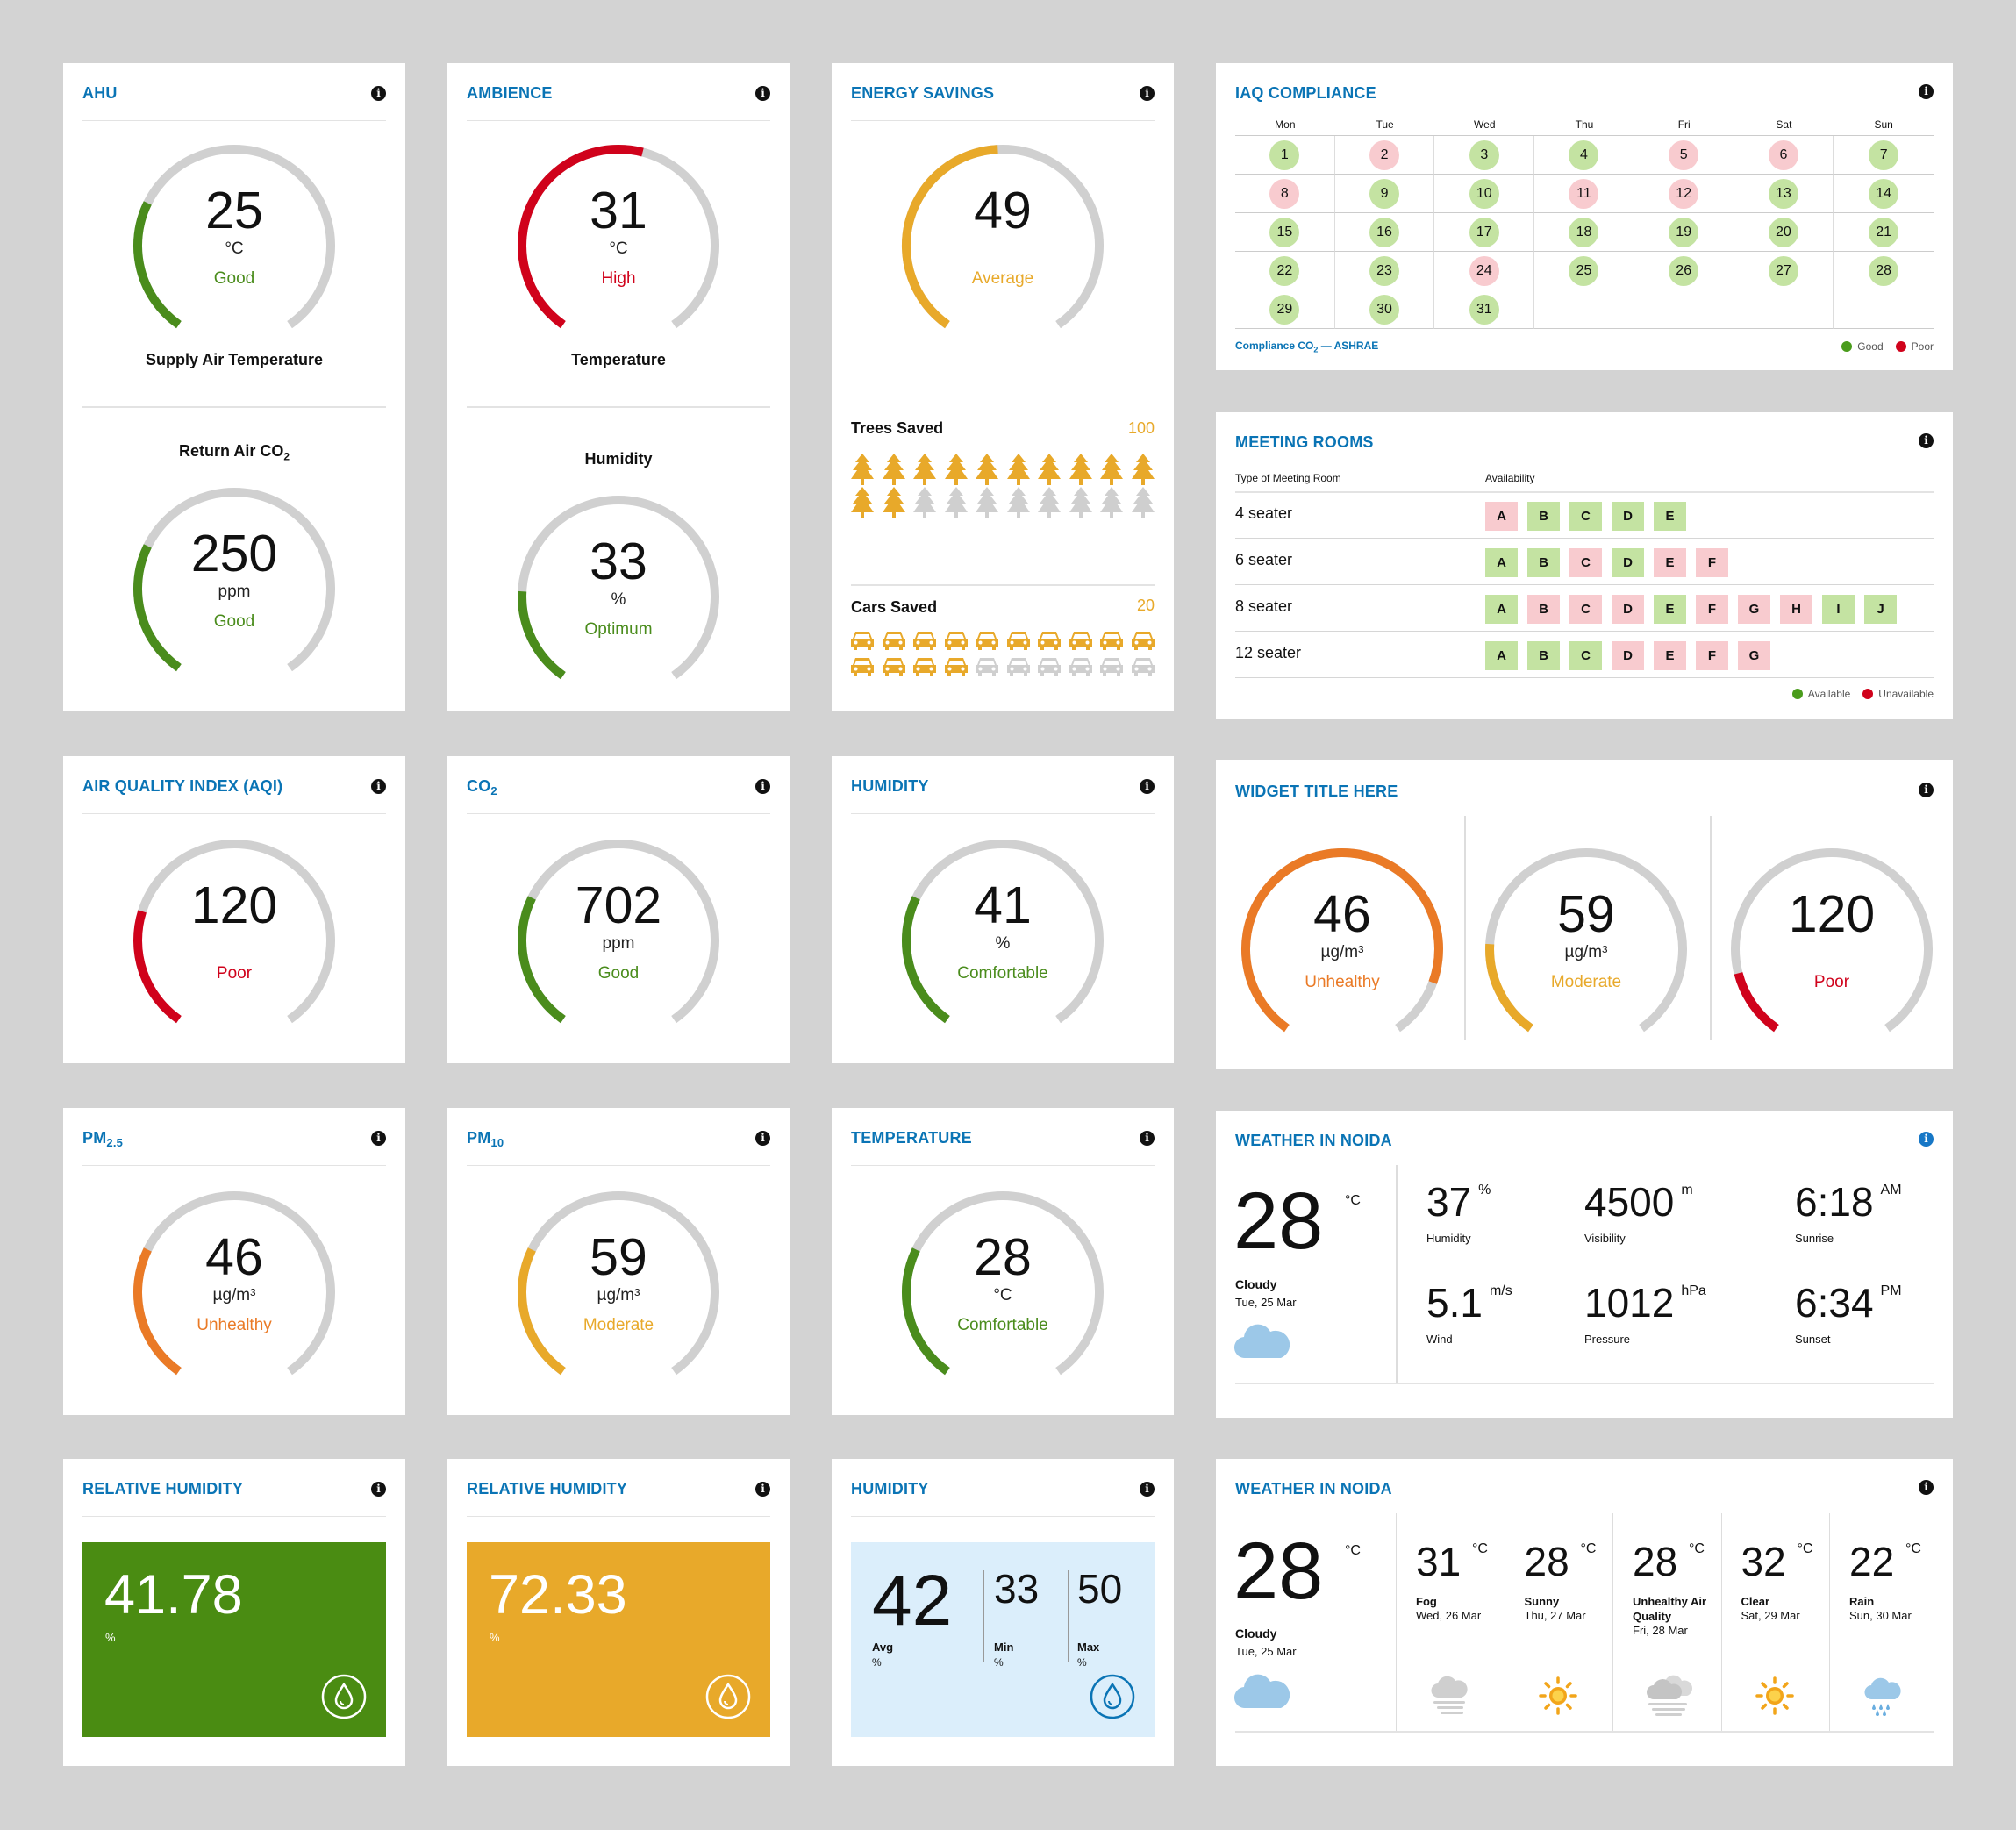  I want to click on calendar-day: 1, so click(1284, 155).